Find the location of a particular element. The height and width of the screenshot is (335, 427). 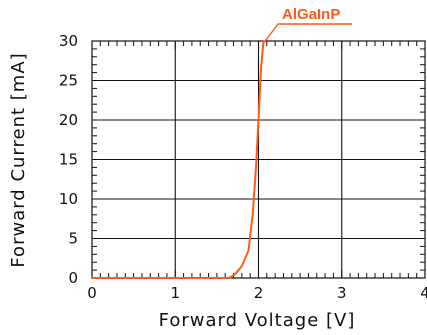

y-tick-label-10: 10 is located at coordinates (68, 199).